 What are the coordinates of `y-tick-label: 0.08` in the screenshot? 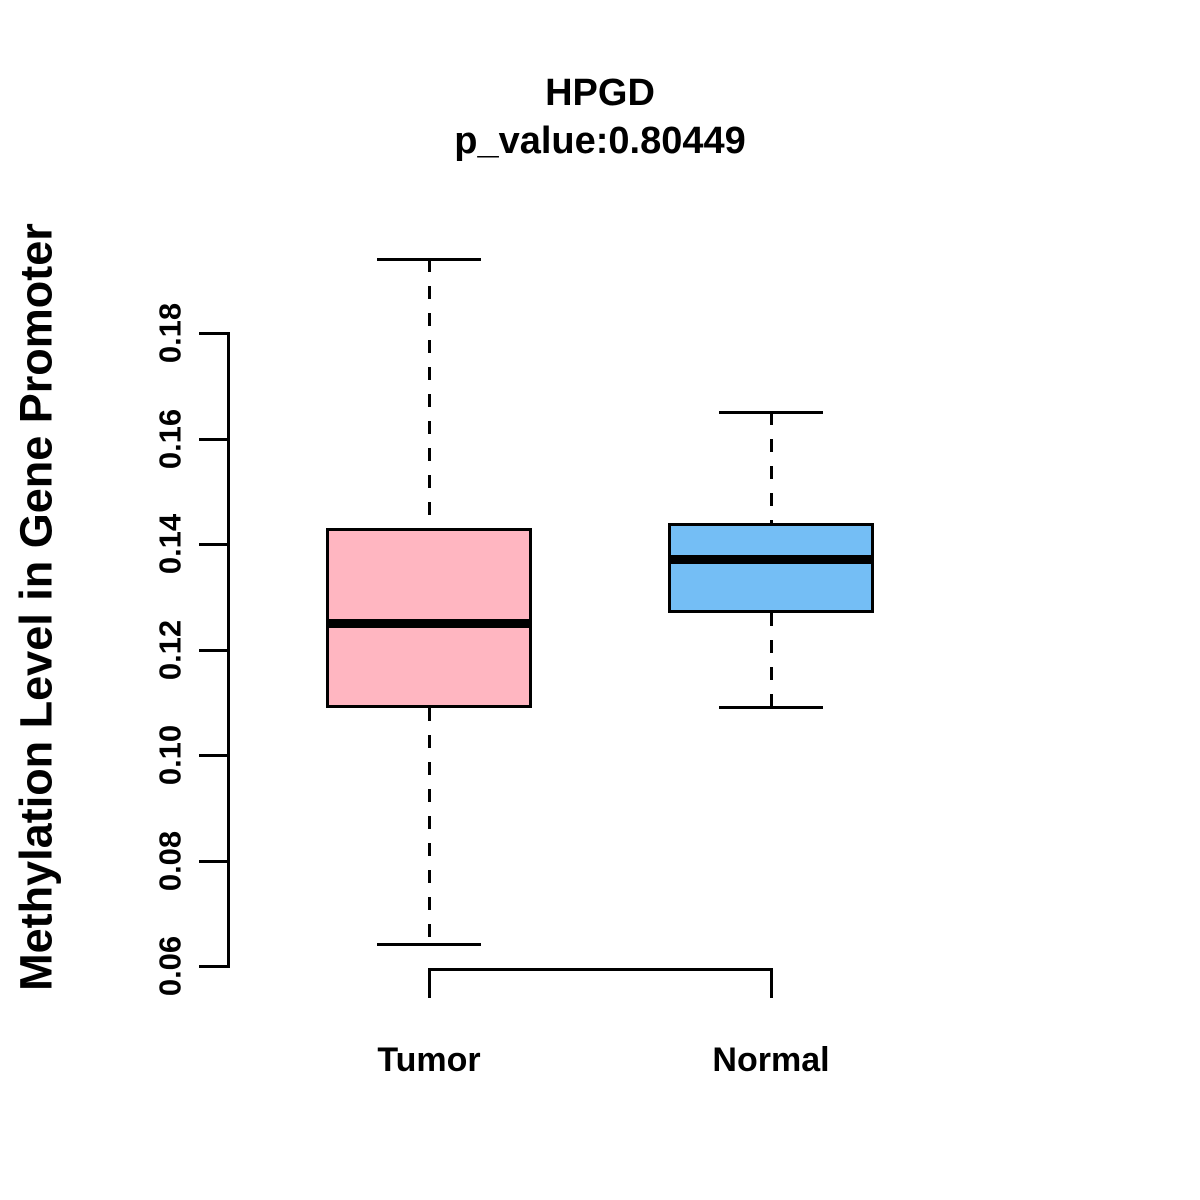 It's located at (170, 860).